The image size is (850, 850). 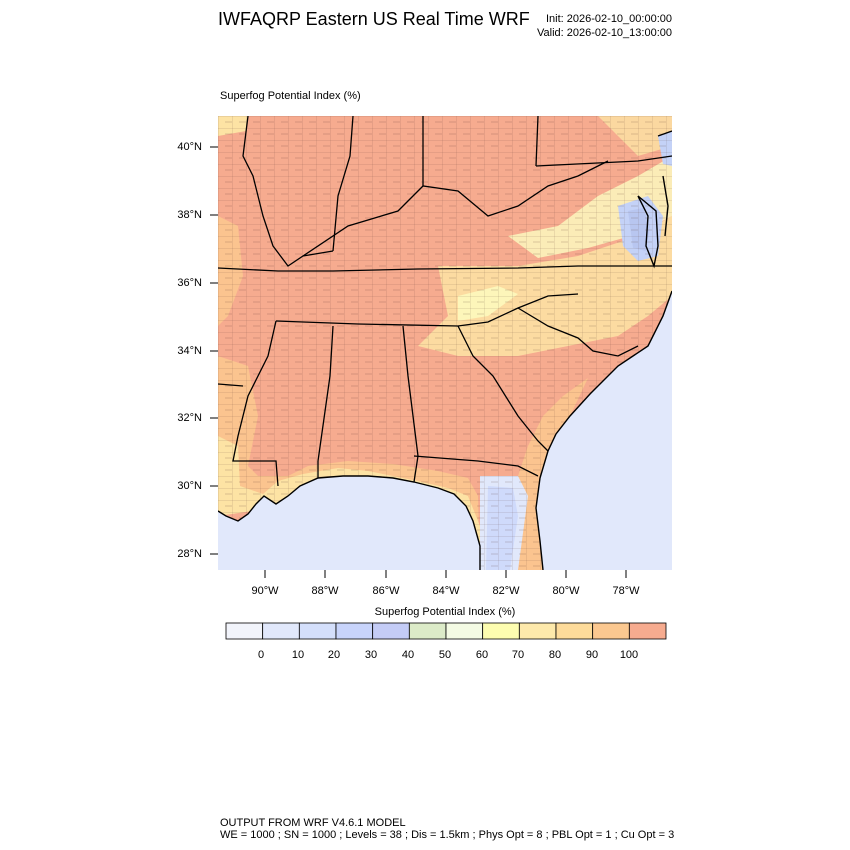 I want to click on colorbar-label: 30, so click(x=371, y=655).